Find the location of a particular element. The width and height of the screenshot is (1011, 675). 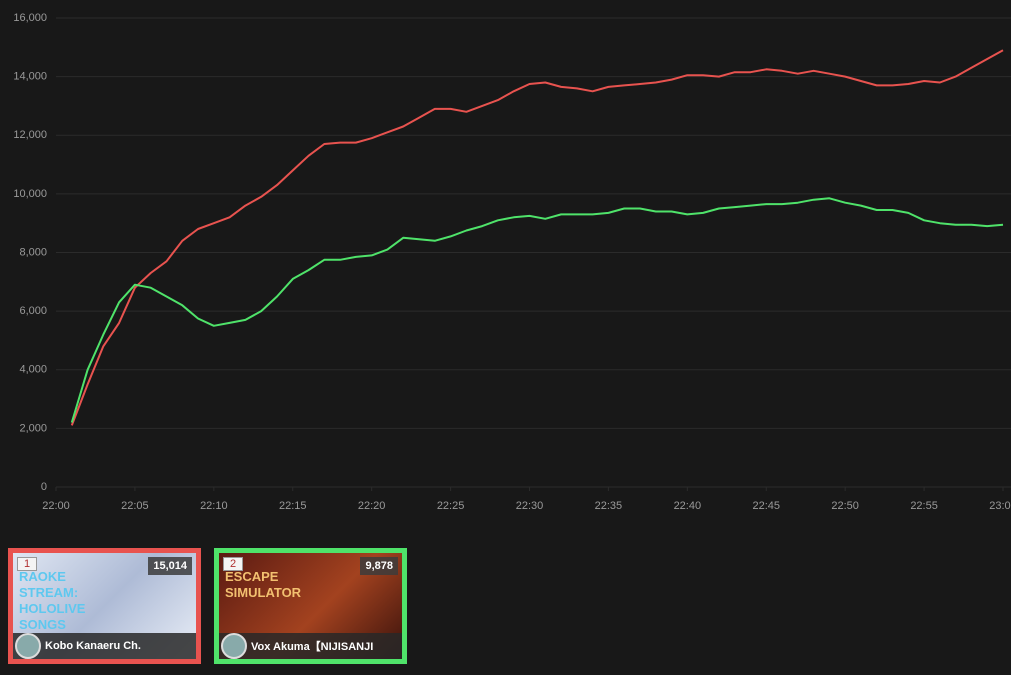

x-tick-label: 22:20 is located at coordinates (372, 506).